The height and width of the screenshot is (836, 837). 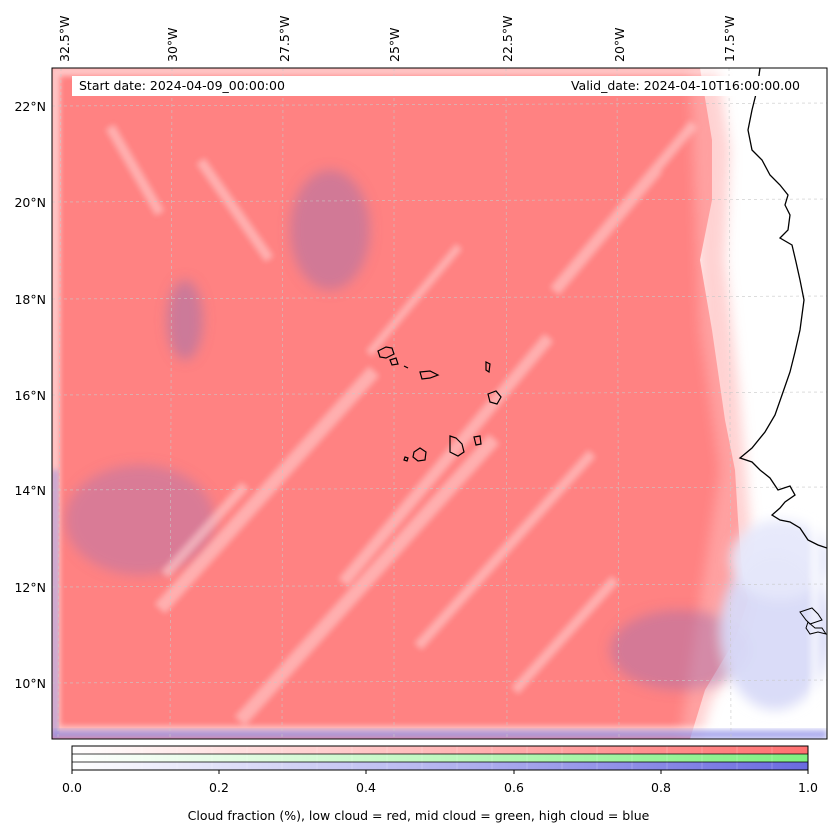 What do you see at coordinates (366, 787) in the screenshot?
I see `colorbar-tick-label: 0.4` at bounding box center [366, 787].